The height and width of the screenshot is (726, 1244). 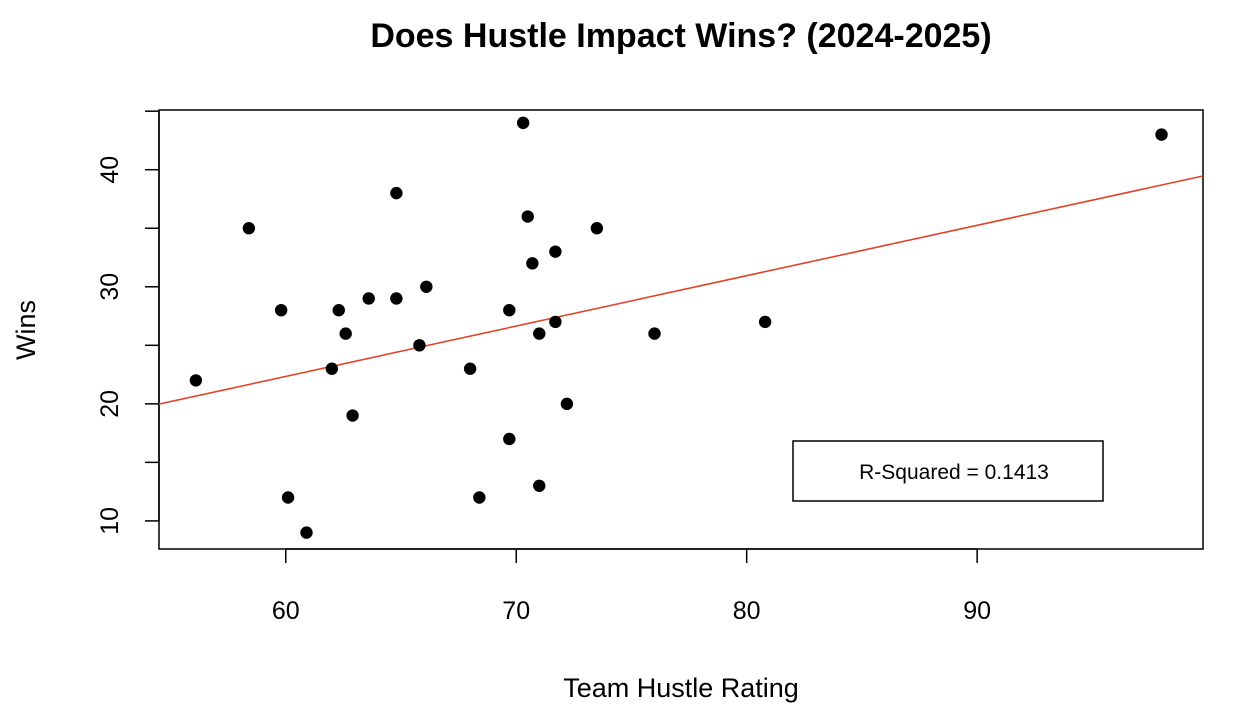 What do you see at coordinates (128, 322) in the screenshot?
I see `y-axis: 10 20 30 40` at bounding box center [128, 322].